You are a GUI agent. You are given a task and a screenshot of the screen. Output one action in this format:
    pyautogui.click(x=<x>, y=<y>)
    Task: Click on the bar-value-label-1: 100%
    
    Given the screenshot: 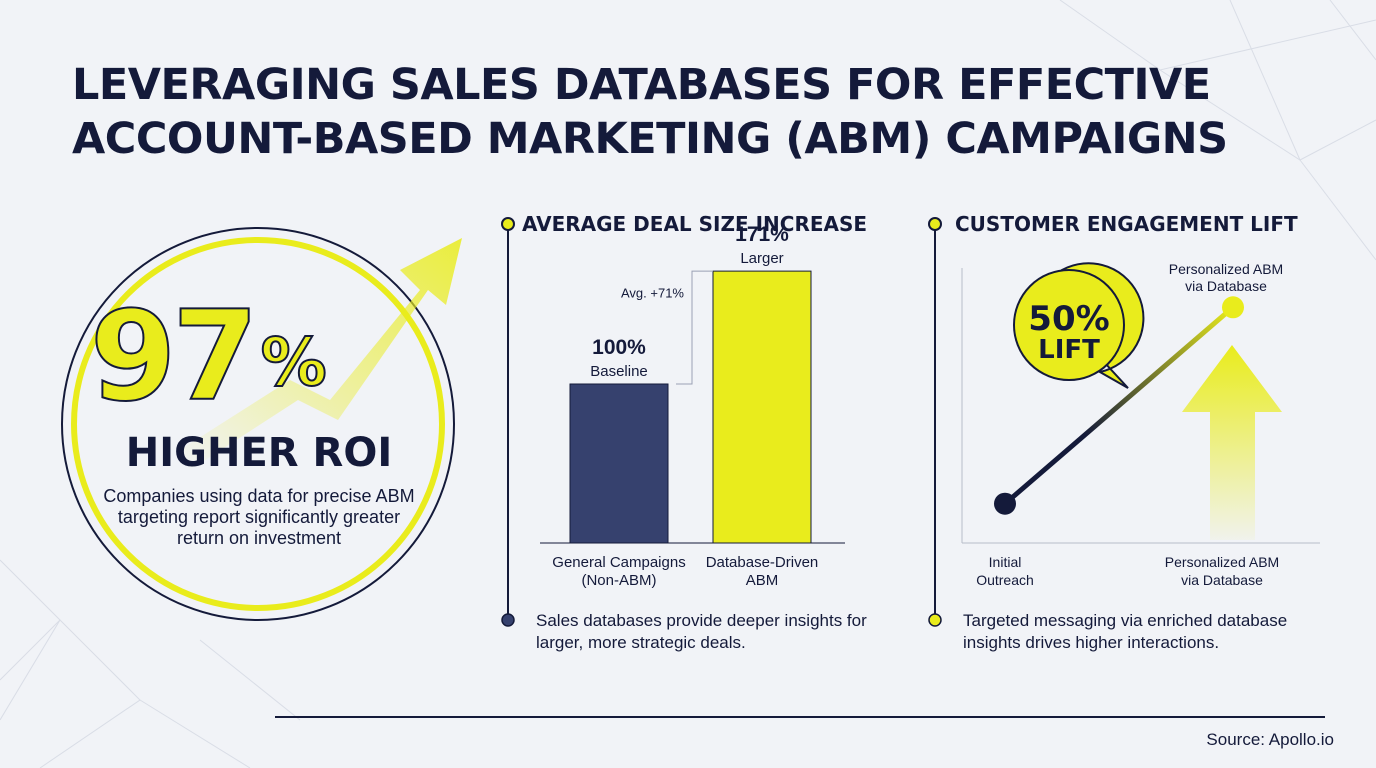 What is the action you would take?
    pyautogui.click(x=619, y=347)
    